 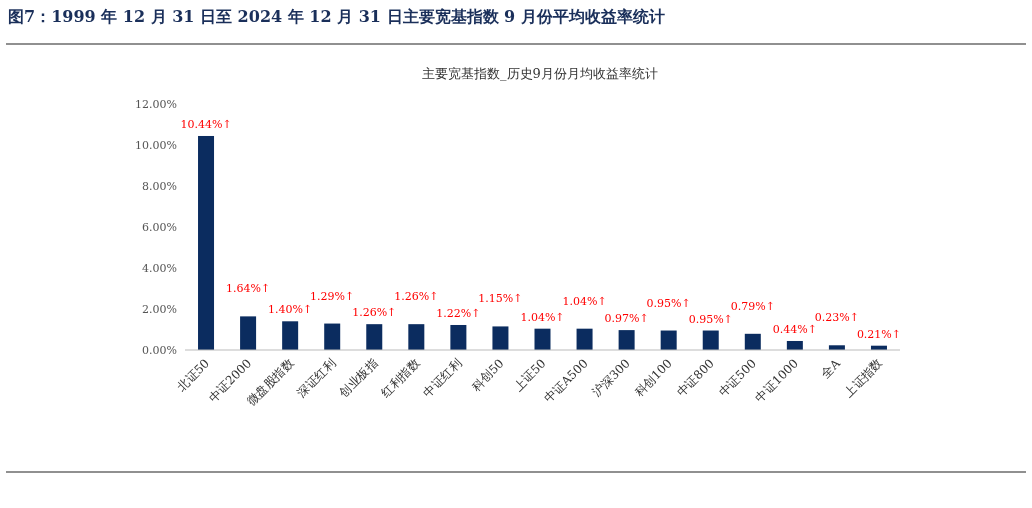 What do you see at coordinates (248, 289) in the screenshot?
I see `data-label: 1.64%↑` at bounding box center [248, 289].